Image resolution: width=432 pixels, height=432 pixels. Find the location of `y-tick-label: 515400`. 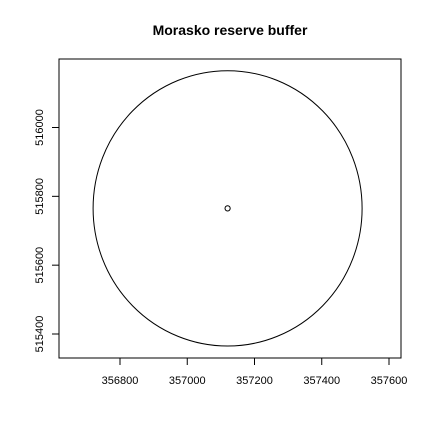

y-tick-label: 515400 is located at coordinates (40, 334).